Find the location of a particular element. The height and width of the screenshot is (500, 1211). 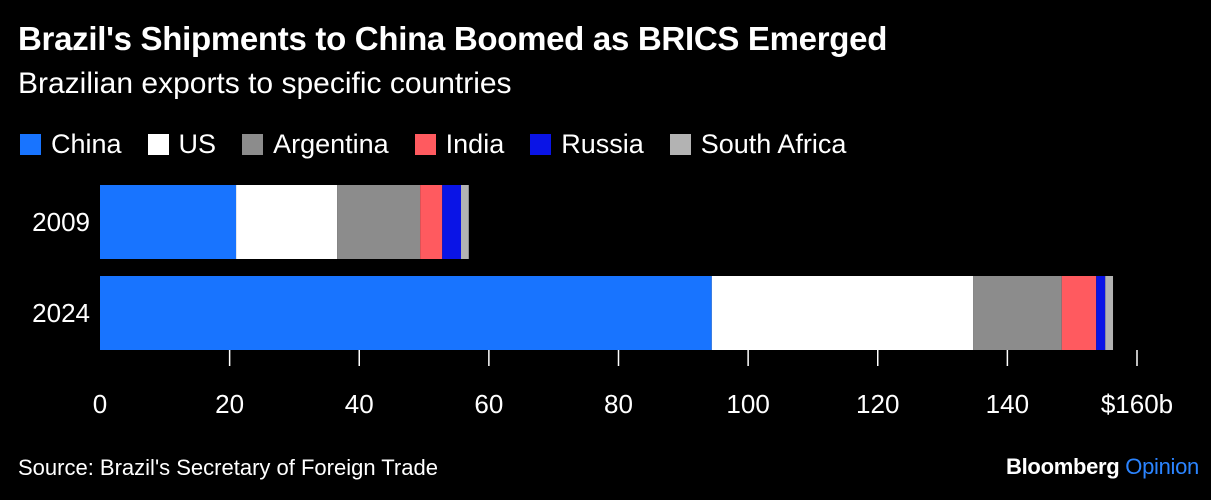

brand-logo: Bloomberg Opinion is located at coordinates (1102, 467).